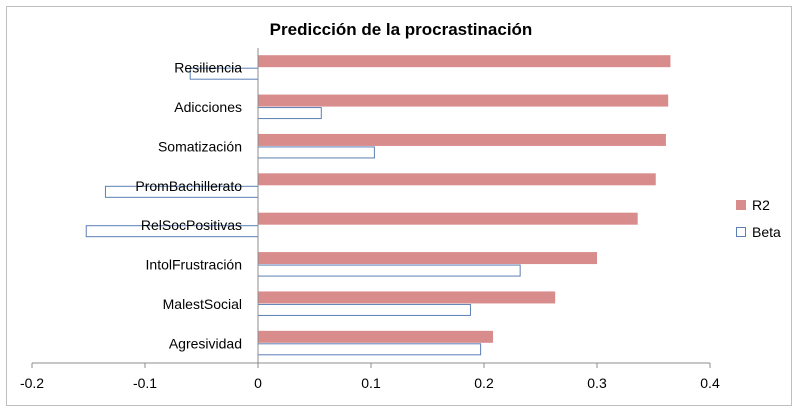 The height and width of the screenshot is (412, 800). What do you see at coordinates (205, 343) in the screenshot?
I see `category-label-7: Agresividad` at bounding box center [205, 343].